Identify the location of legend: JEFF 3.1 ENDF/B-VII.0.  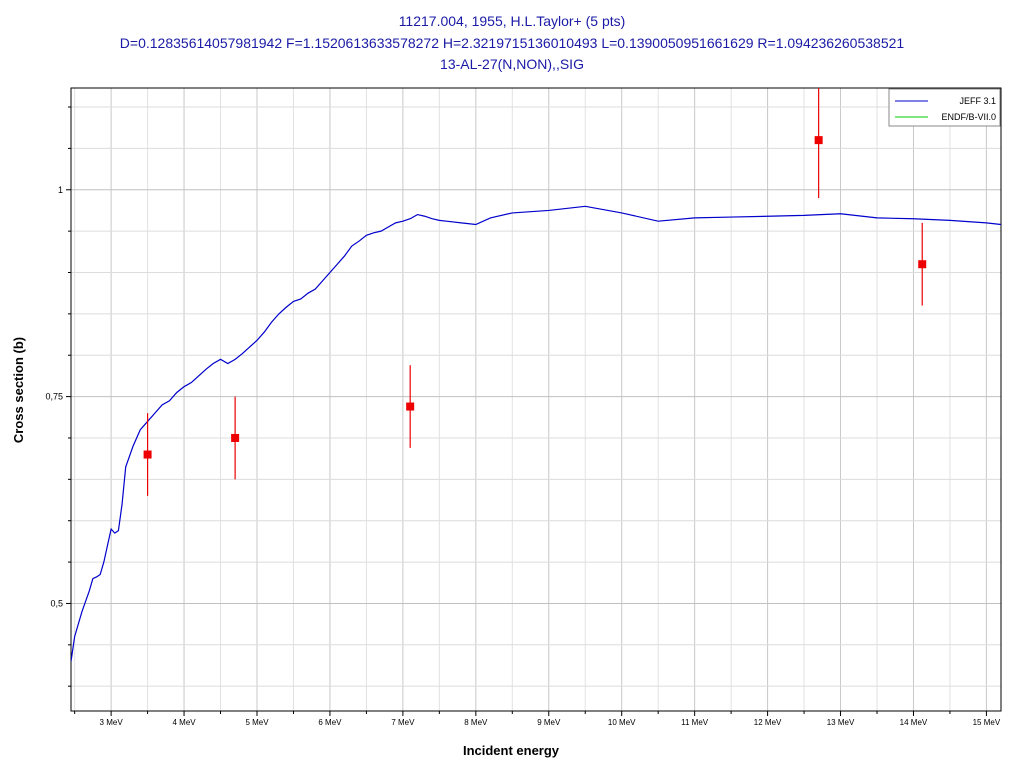
(944, 107).